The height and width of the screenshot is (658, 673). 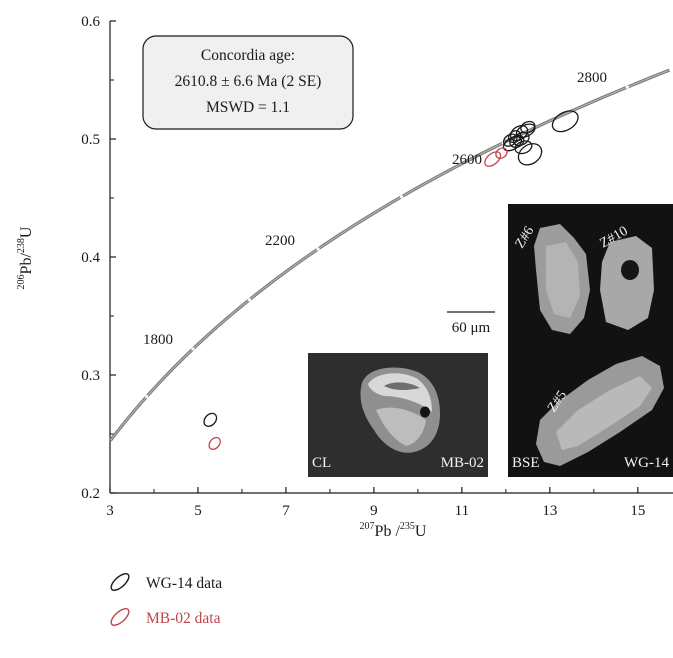 I want to click on x-tick-label: 7, so click(x=286, y=511).